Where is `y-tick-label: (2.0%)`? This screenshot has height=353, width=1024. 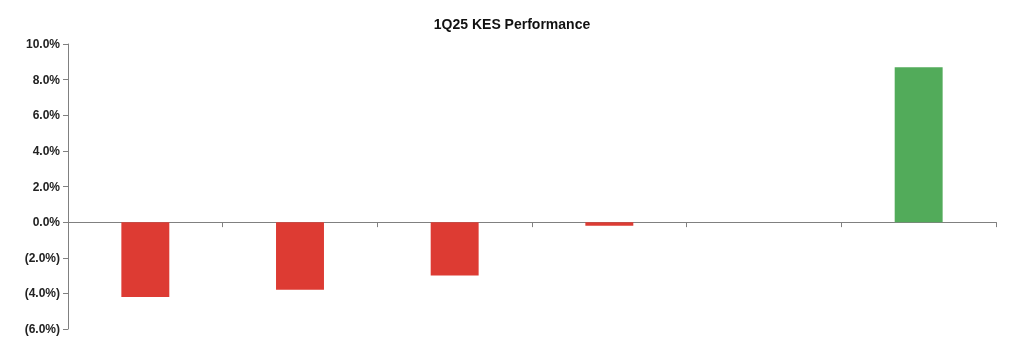
y-tick-label: (2.0%) is located at coordinates (42, 257).